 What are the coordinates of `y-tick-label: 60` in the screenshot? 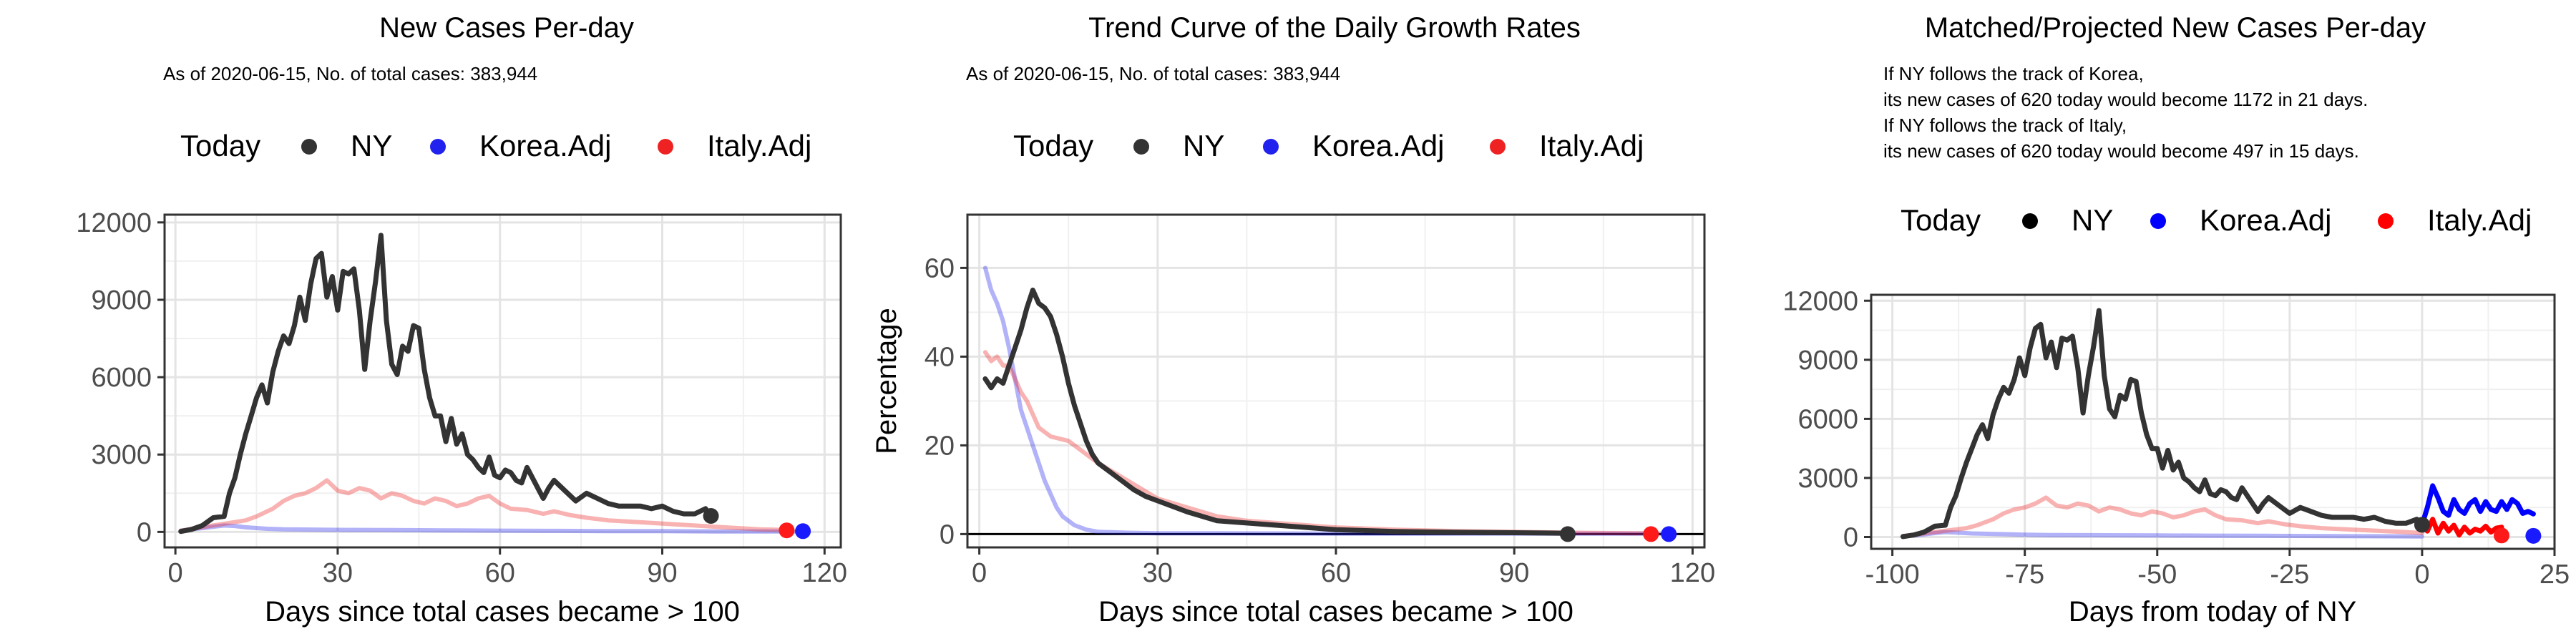 It's located at (939, 268).